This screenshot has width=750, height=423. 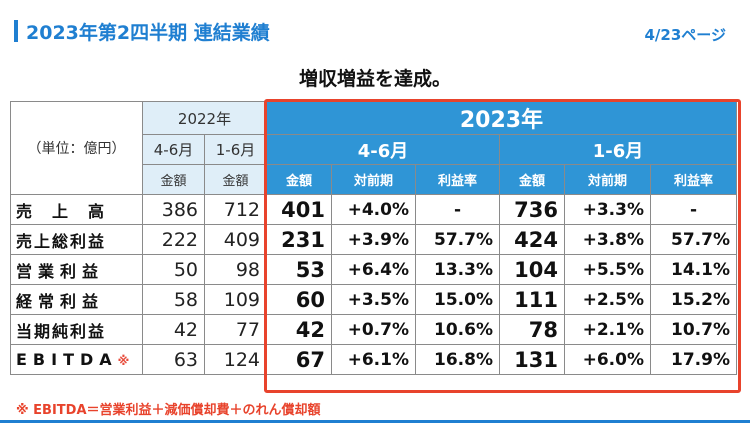 I want to click on cell-2023-q-yoy: +4.0%, so click(x=373, y=209).